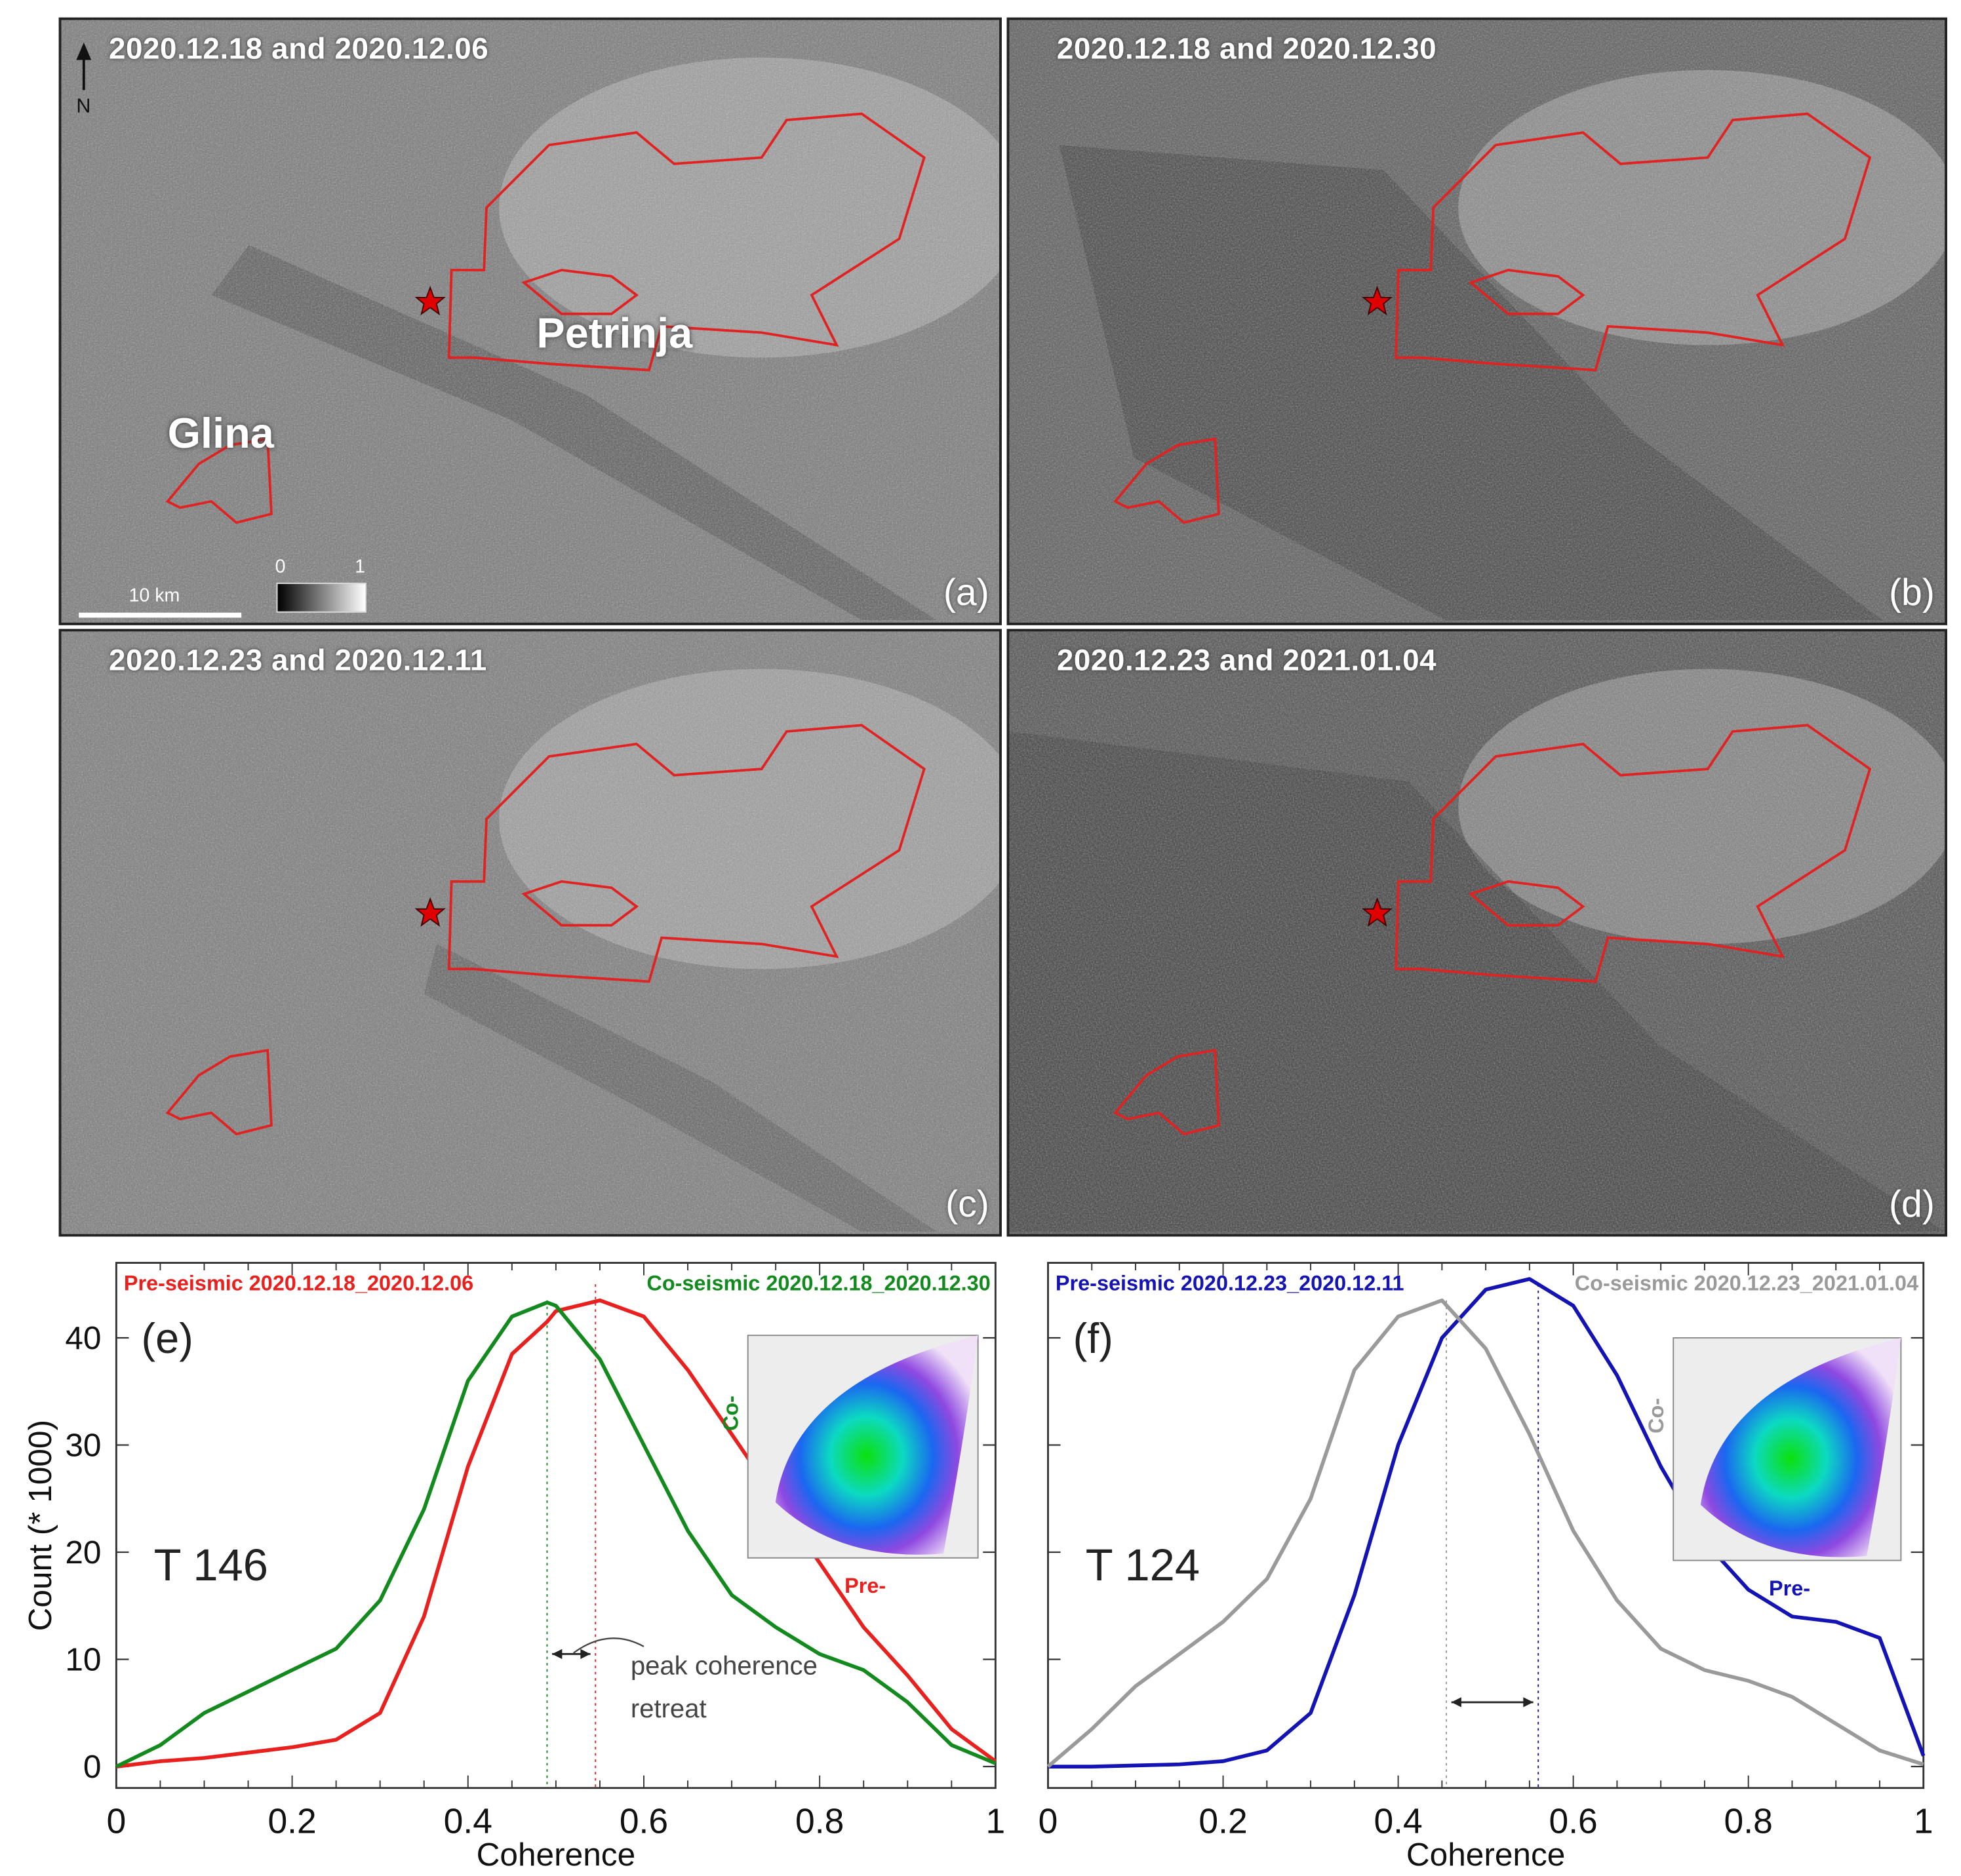 The height and width of the screenshot is (1876, 1961). What do you see at coordinates (1911, 1205) in the screenshot?
I see `panel-letter: (d)` at bounding box center [1911, 1205].